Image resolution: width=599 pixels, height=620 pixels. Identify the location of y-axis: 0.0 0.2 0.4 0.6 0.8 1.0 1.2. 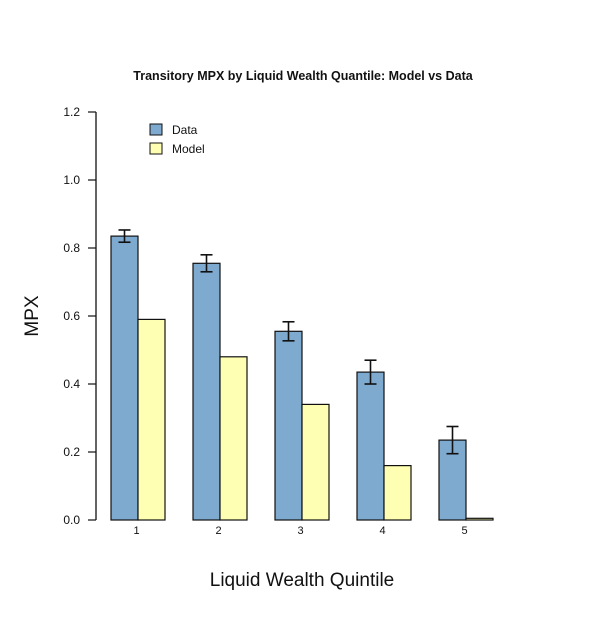
(80, 316).